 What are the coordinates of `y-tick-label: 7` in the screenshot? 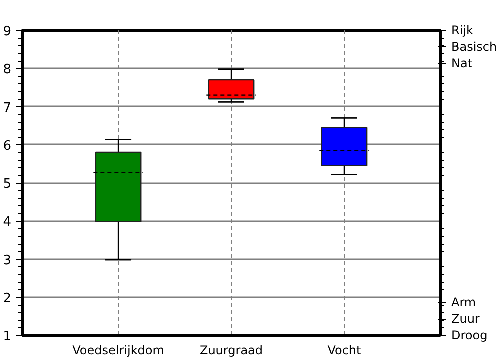 It's located at (7, 108).